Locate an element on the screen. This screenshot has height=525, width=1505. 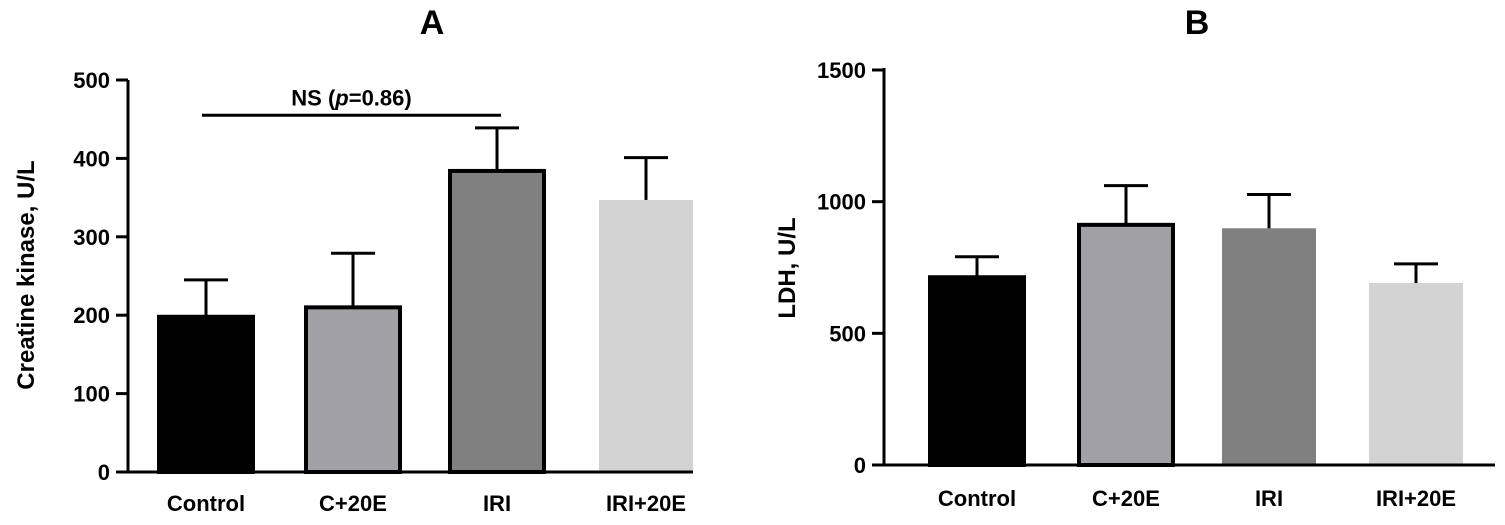
panel-a-category-label-iri: IRI is located at coordinates (497, 503).